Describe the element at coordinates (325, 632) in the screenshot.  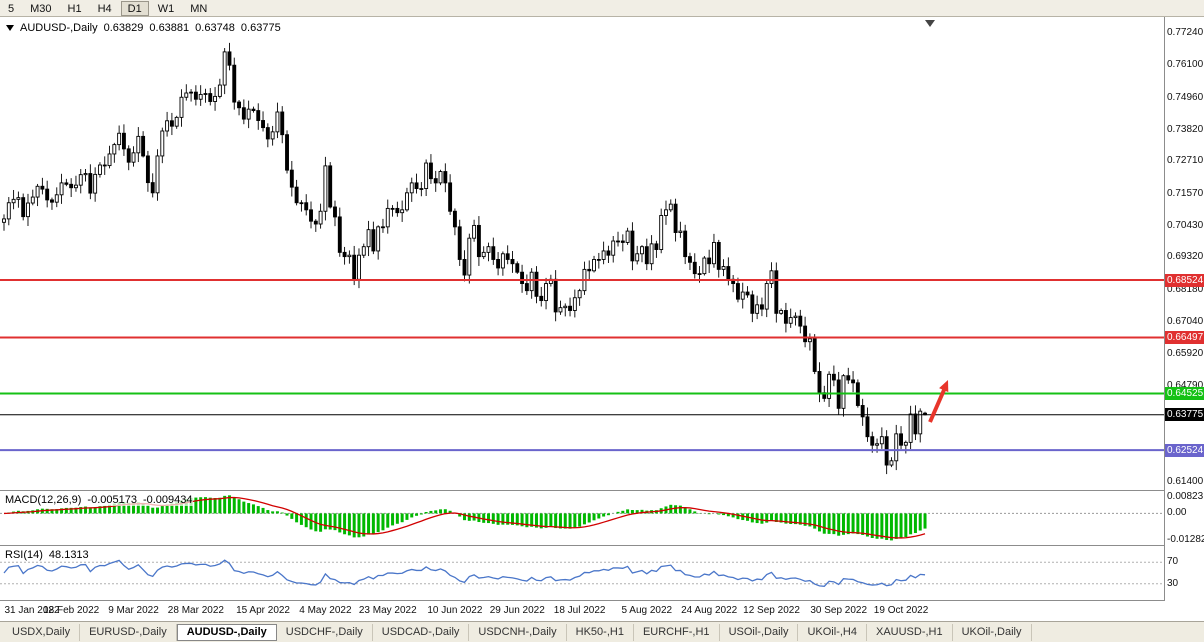
I see `chart-tab-usdchf-daily: USDCHF-,Daily` at that location.